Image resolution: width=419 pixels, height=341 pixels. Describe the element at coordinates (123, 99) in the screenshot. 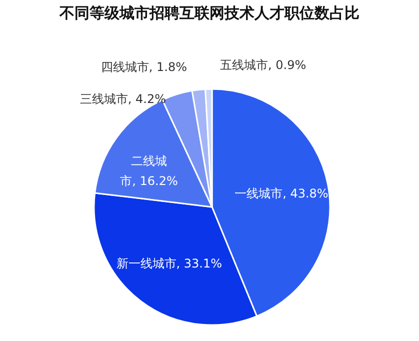

I see `slice-label: 三线城市, 4.2%` at that location.